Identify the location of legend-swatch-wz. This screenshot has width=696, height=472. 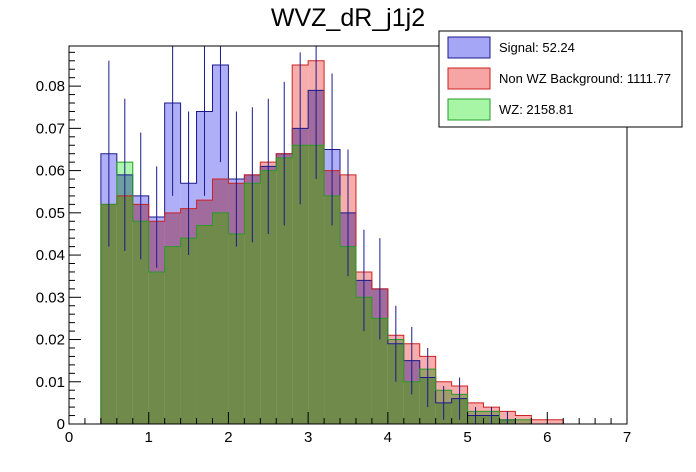
(469, 109).